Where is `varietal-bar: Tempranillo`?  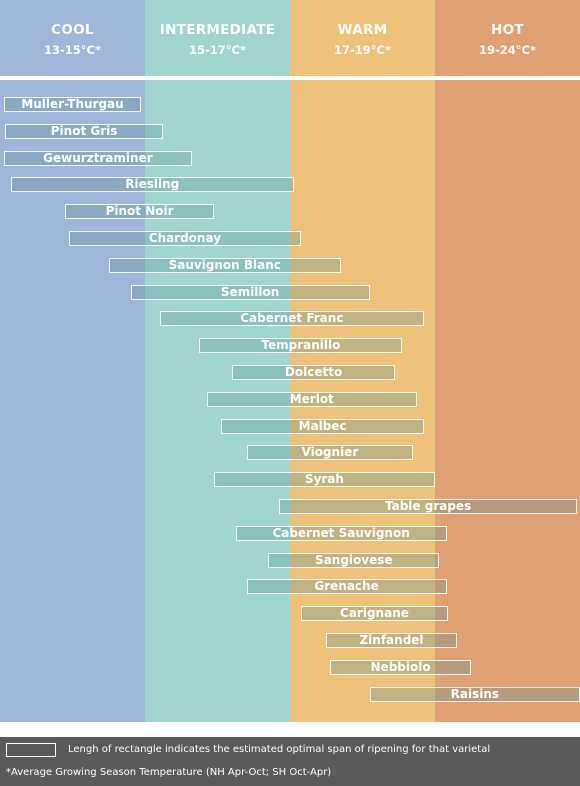
varietal-bar: Tempranillo is located at coordinates (301, 346).